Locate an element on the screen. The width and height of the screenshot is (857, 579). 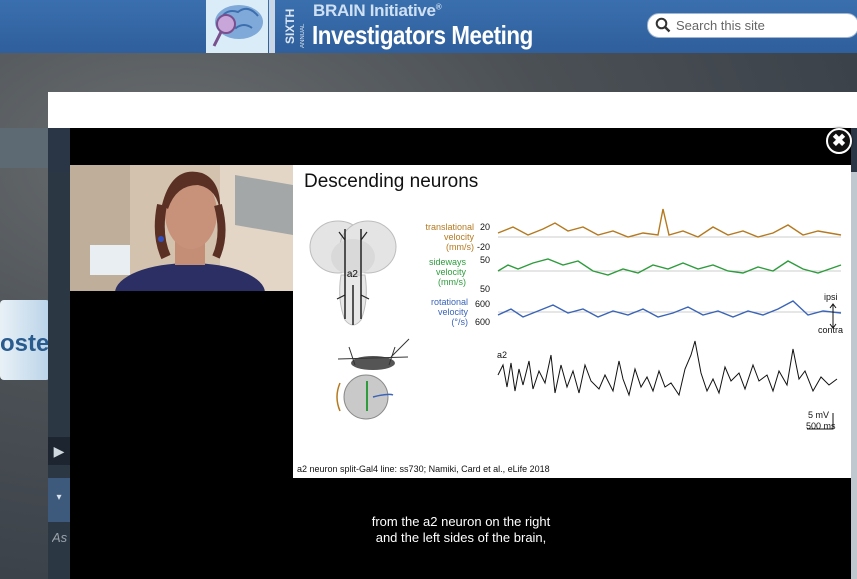
ipsi-label: ipsi is located at coordinates (831, 297).